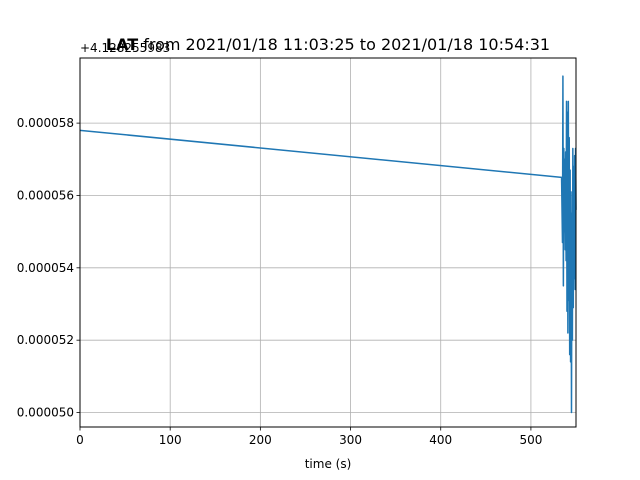  Describe the element at coordinates (45, 413) in the screenshot. I see `y-tick-label: 0.000050` at that location.